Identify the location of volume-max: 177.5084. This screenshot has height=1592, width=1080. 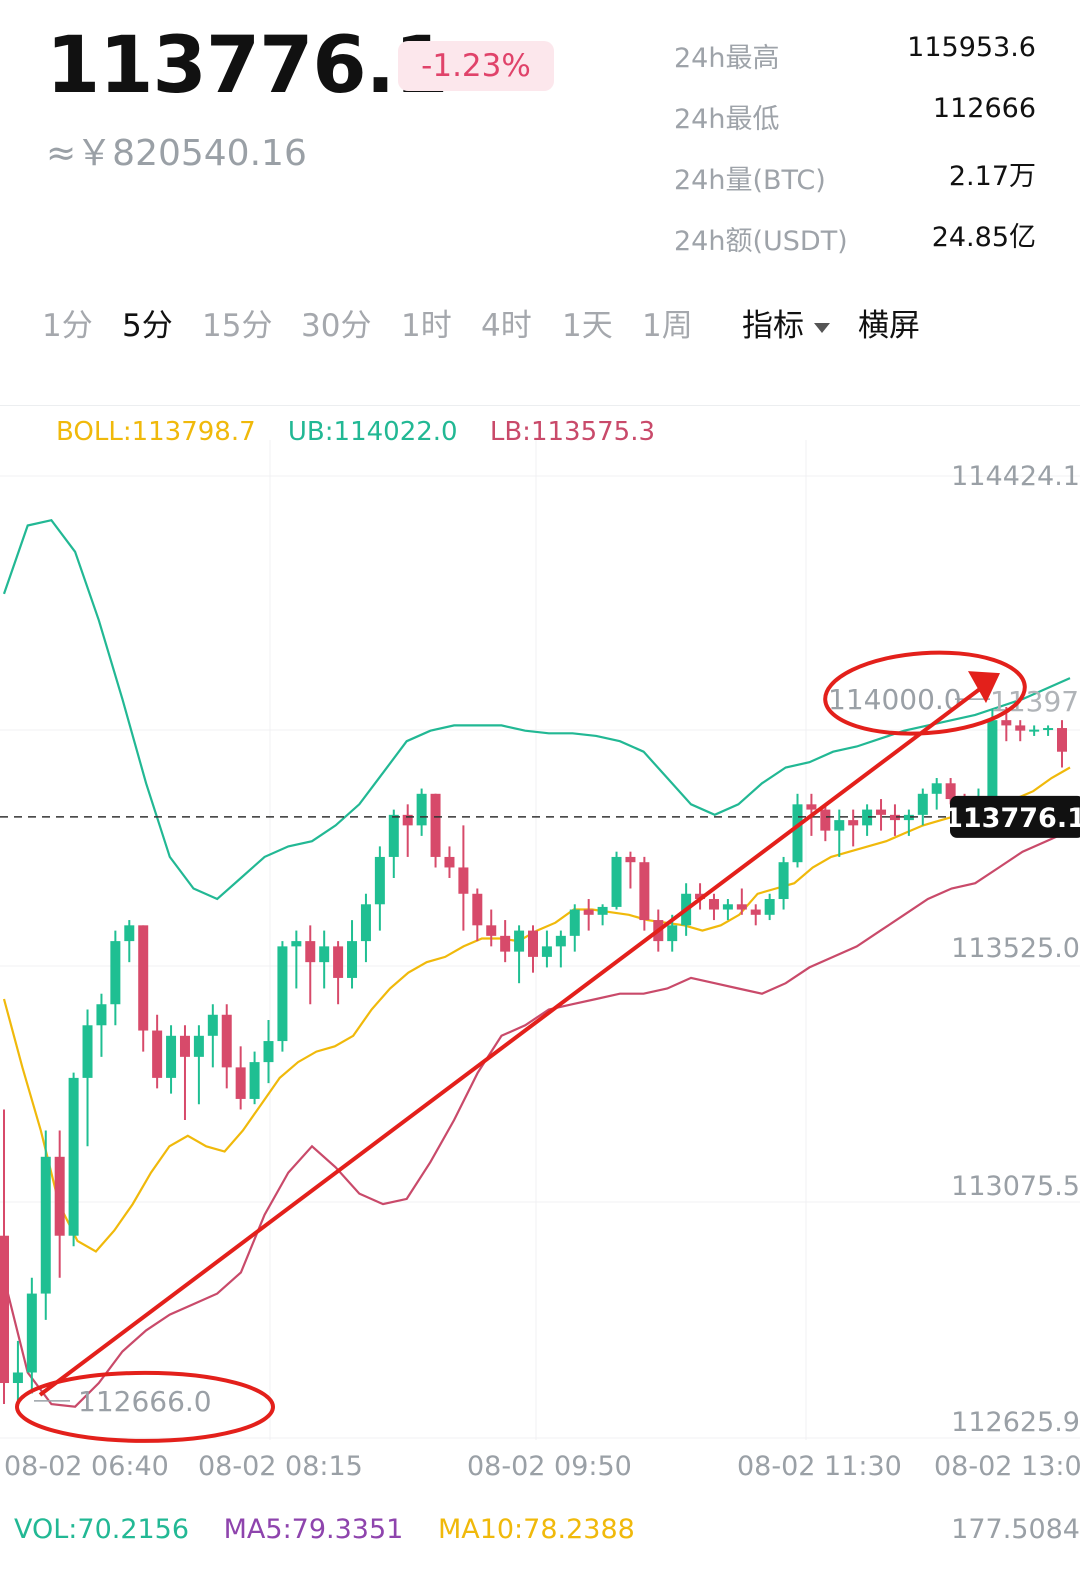
(1015, 1529).